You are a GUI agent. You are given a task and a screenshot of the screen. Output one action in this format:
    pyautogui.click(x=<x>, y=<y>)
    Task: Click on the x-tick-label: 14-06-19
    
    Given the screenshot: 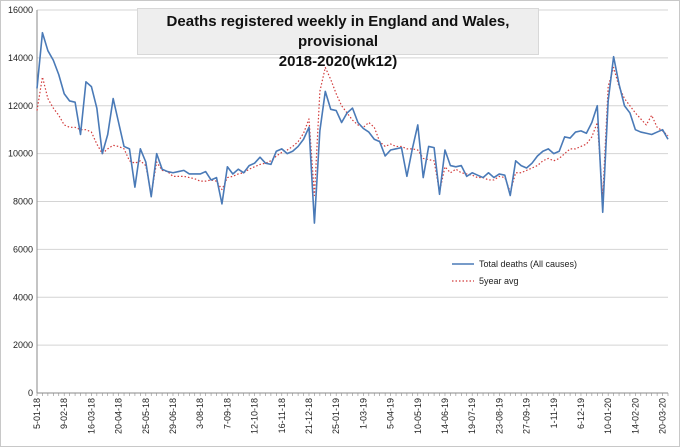 What is the action you would take?
    pyautogui.click(x=445, y=416)
    